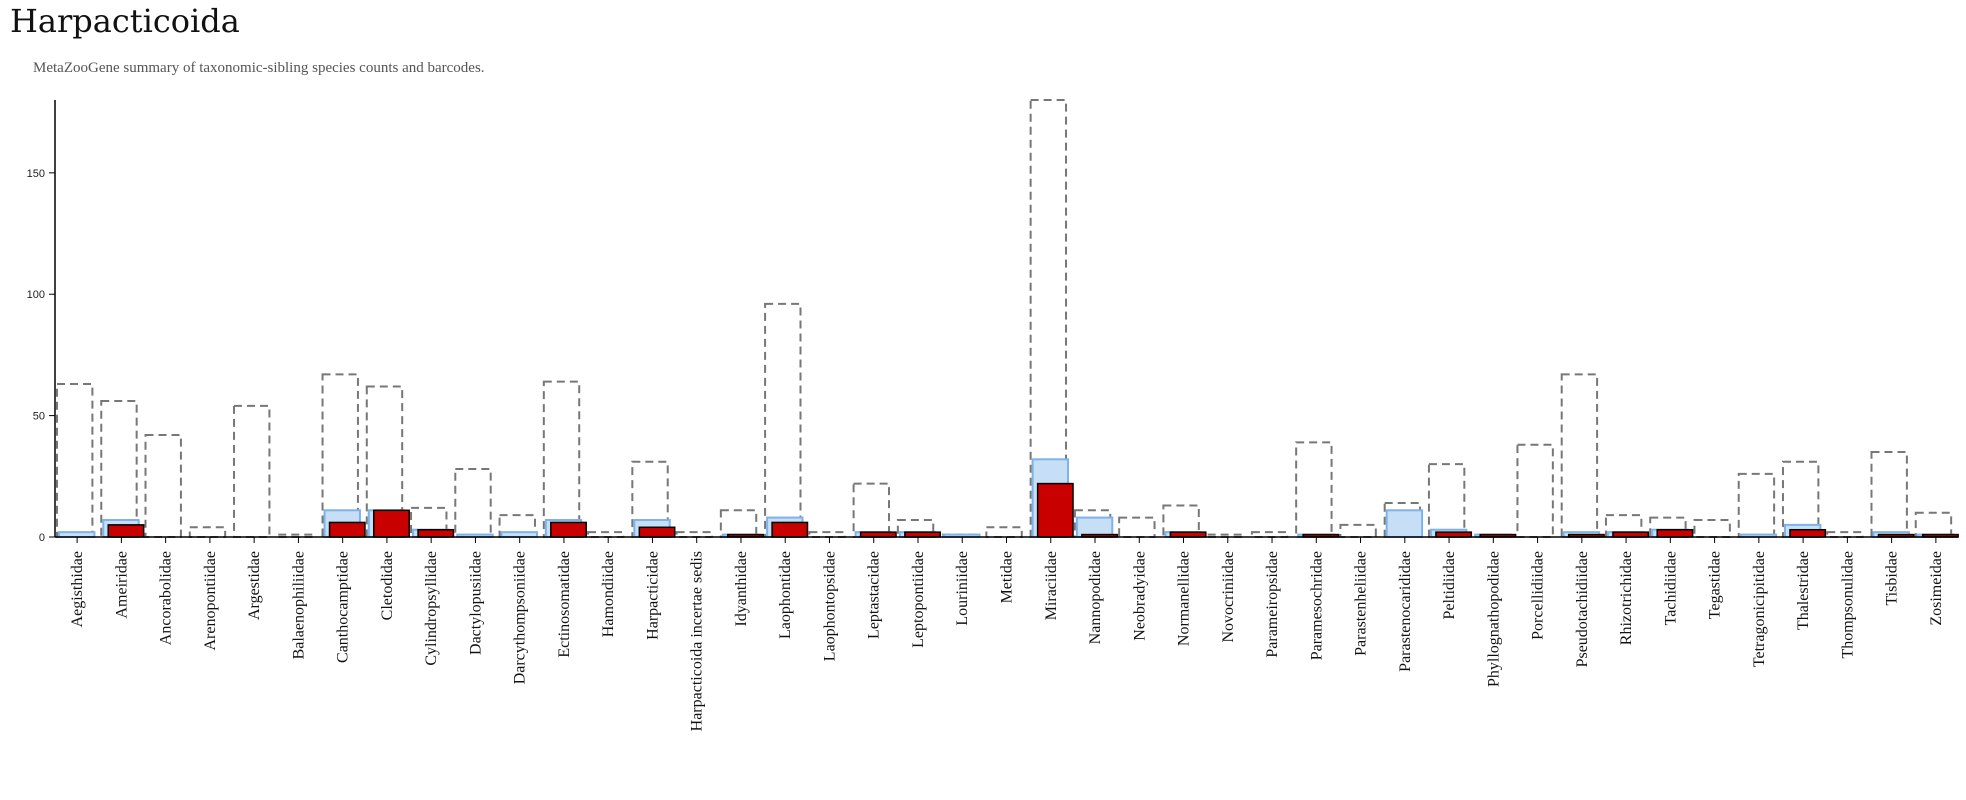 Image resolution: width=1966 pixels, height=800 pixels. Describe the element at coordinates (918, 599) in the screenshot. I see `category-label: Leptopontiidae` at that location.